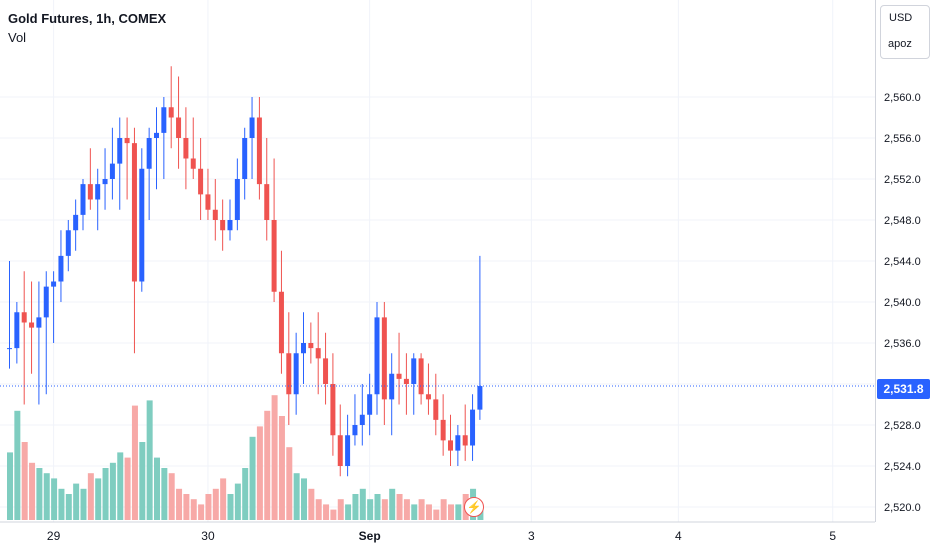 This screenshot has height=550, width=932. I want to click on y-tick-label: 2,524.0, so click(902, 467).